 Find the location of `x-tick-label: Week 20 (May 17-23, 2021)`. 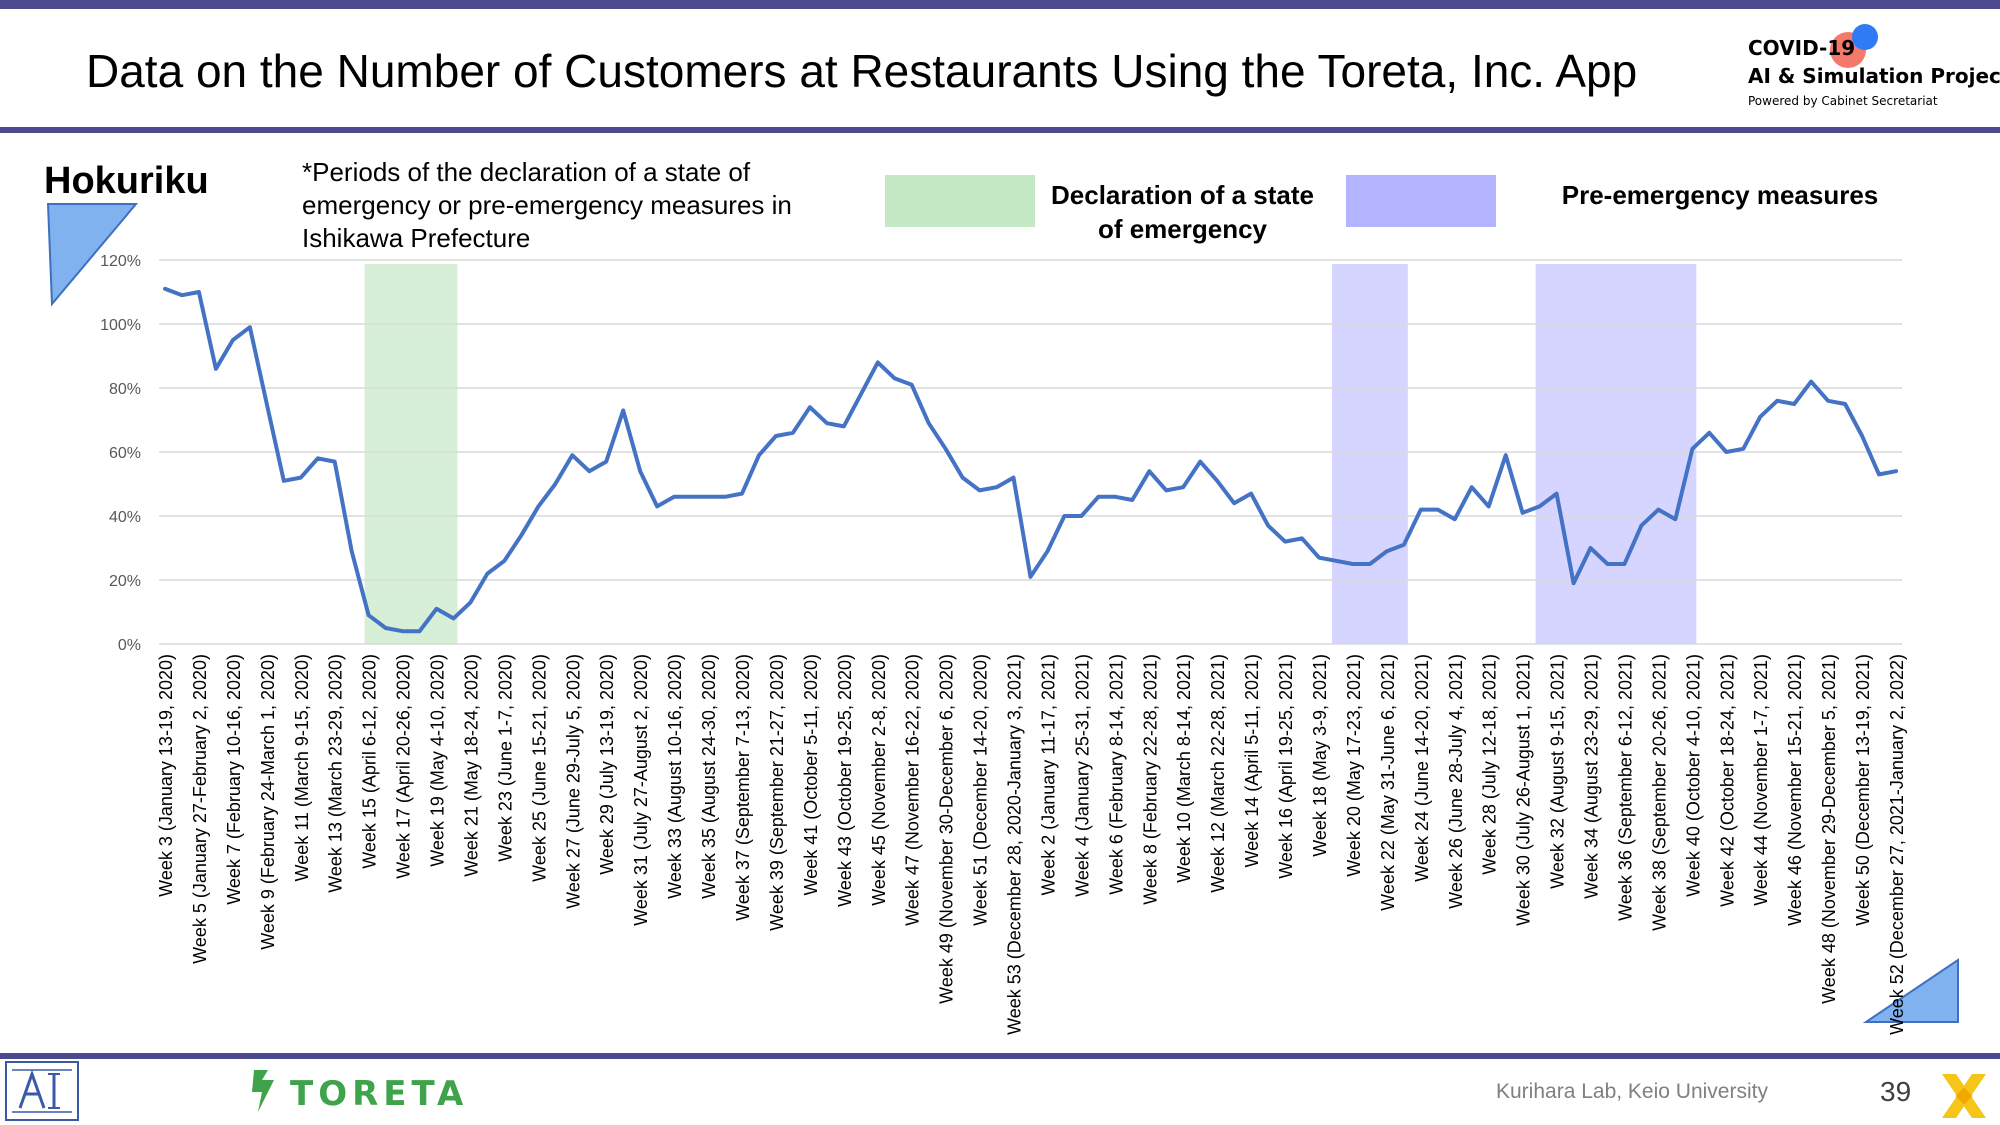

x-tick-label: Week 20 (May 17-23, 2021) is located at coordinates (1354, 765).